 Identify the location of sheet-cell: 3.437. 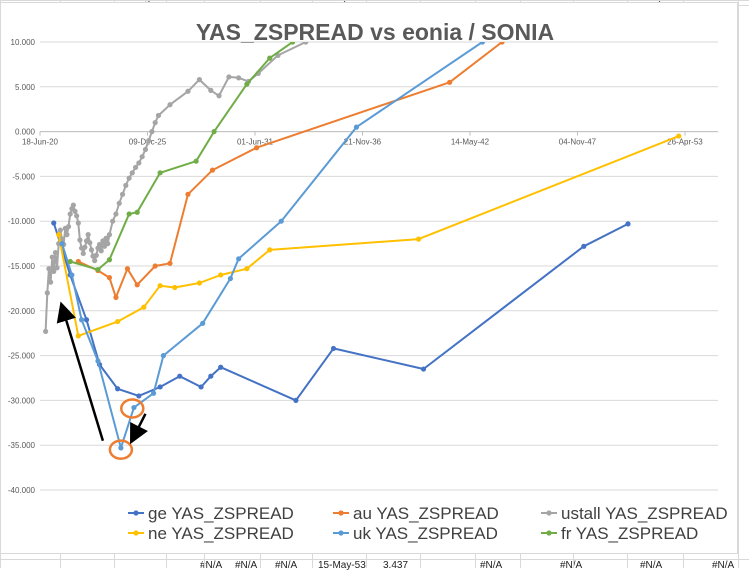
(396, 565).